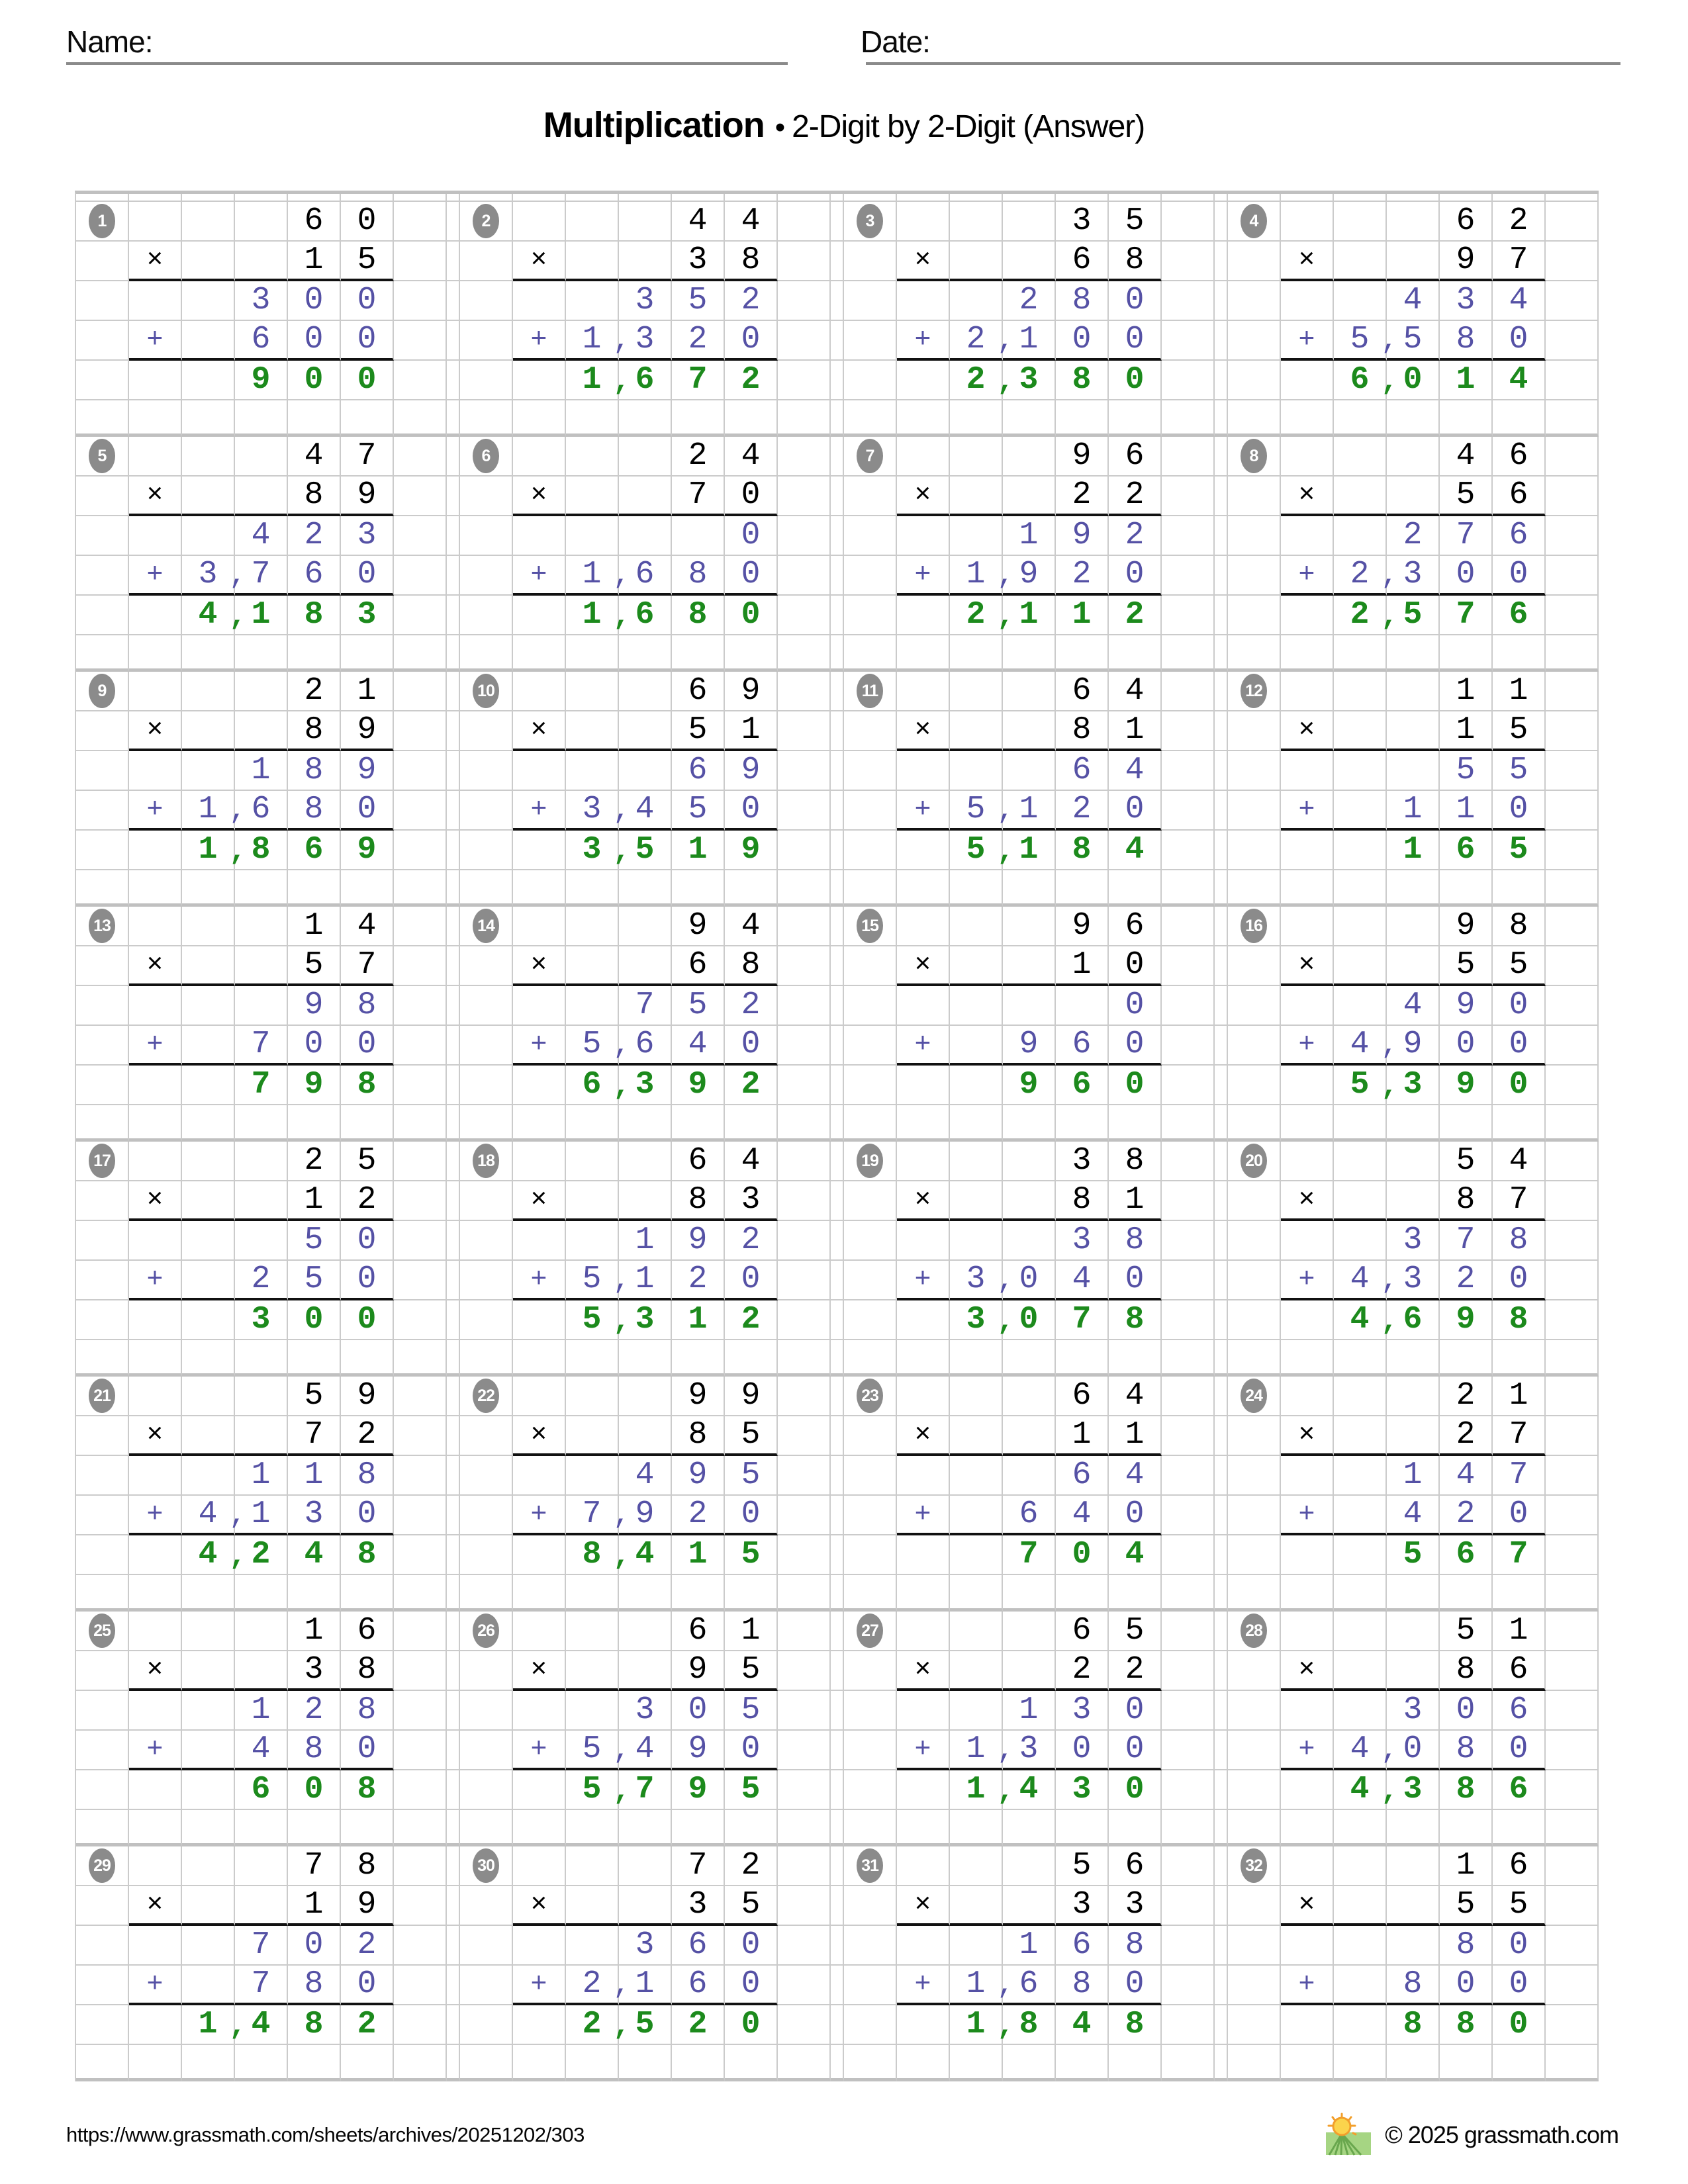 The height and width of the screenshot is (2184, 1688). I want to click on grid-cell: 12, so click(1254, 691).